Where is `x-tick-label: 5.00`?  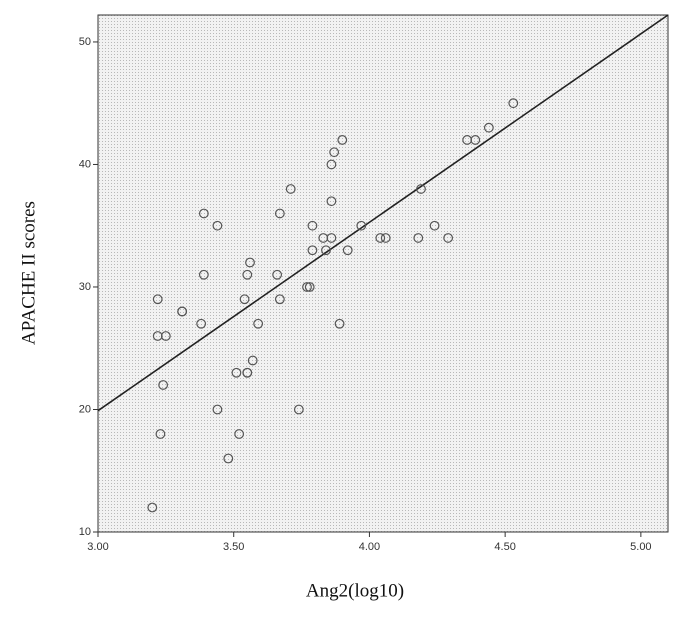
x-tick-label: 5.00 is located at coordinates (640, 547).